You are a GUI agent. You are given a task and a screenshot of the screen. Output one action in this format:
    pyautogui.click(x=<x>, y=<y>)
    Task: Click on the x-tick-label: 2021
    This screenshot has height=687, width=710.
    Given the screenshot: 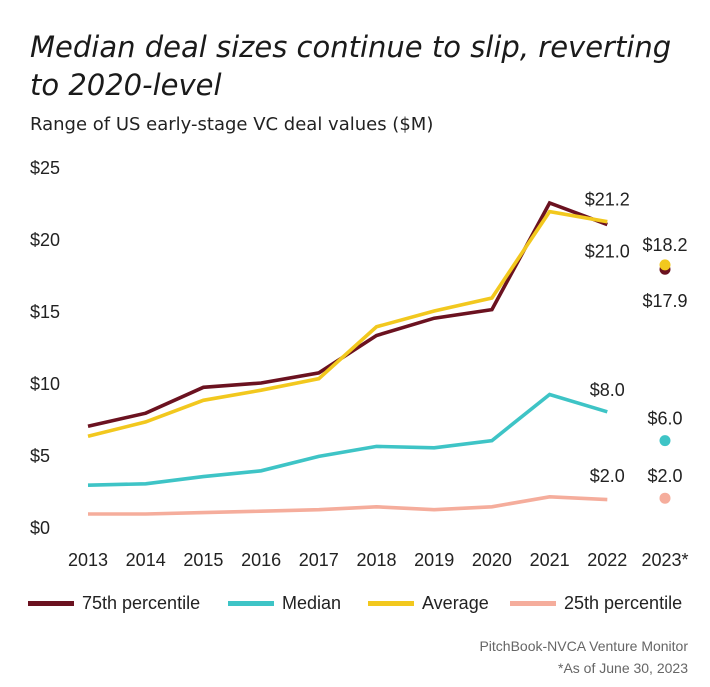 What is the action you would take?
    pyautogui.click(x=550, y=560)
    